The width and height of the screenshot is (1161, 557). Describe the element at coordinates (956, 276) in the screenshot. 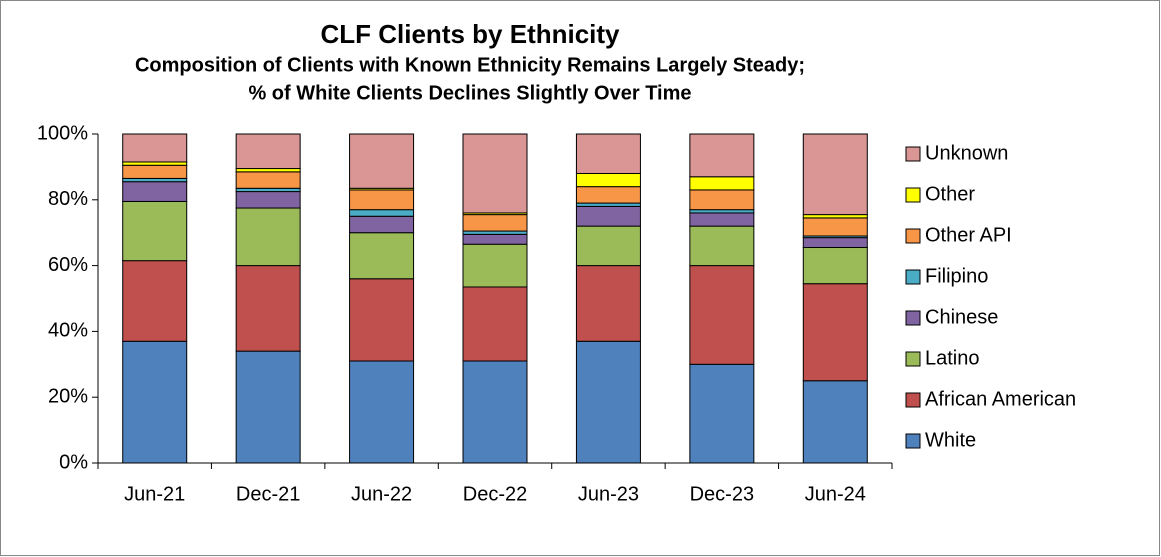

I see `legend-label: Filipino` at that location.